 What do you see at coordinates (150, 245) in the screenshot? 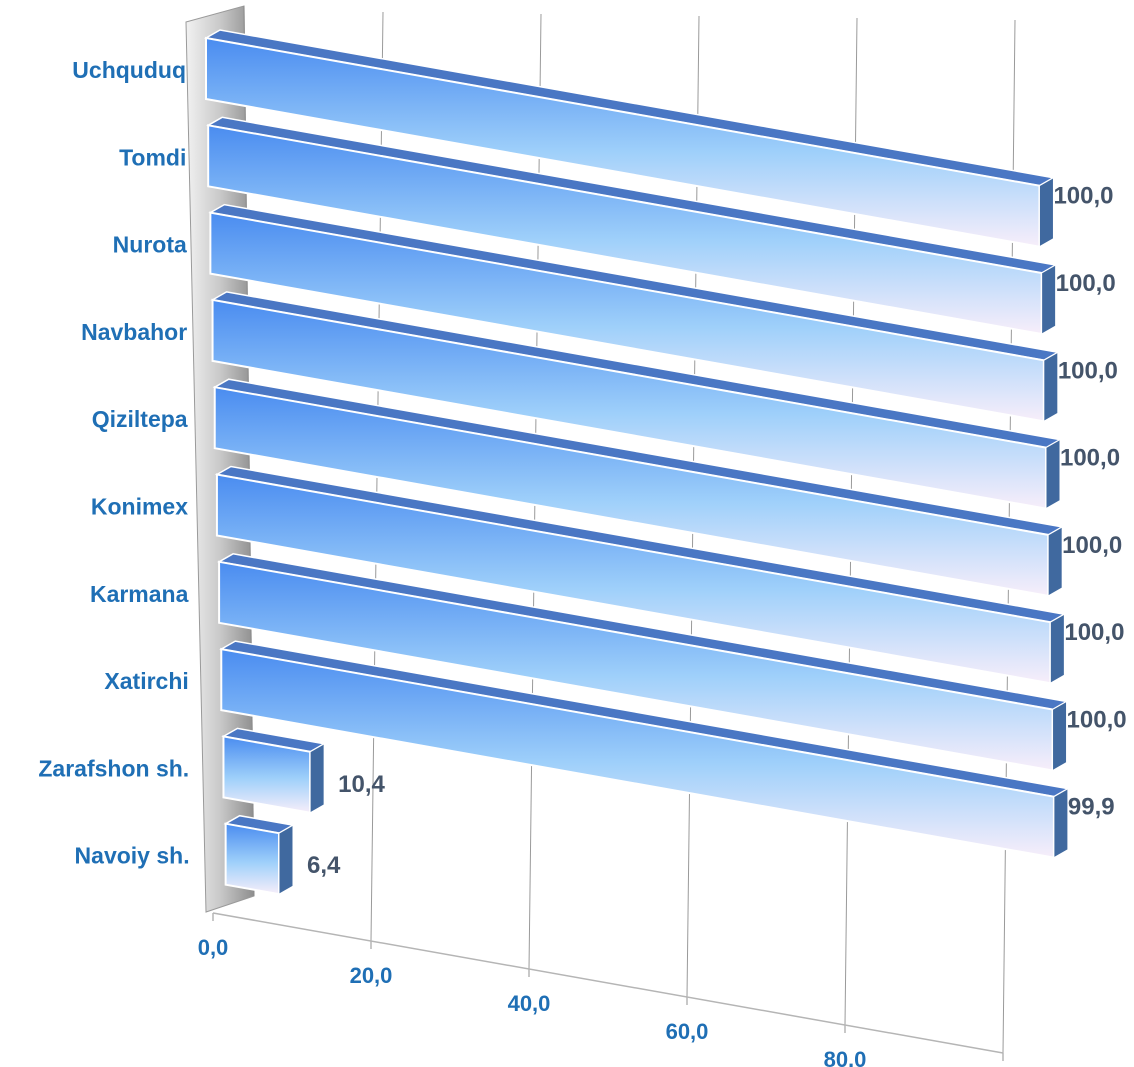
I see `category-label: Nurota` at bounding box center [150, 245].